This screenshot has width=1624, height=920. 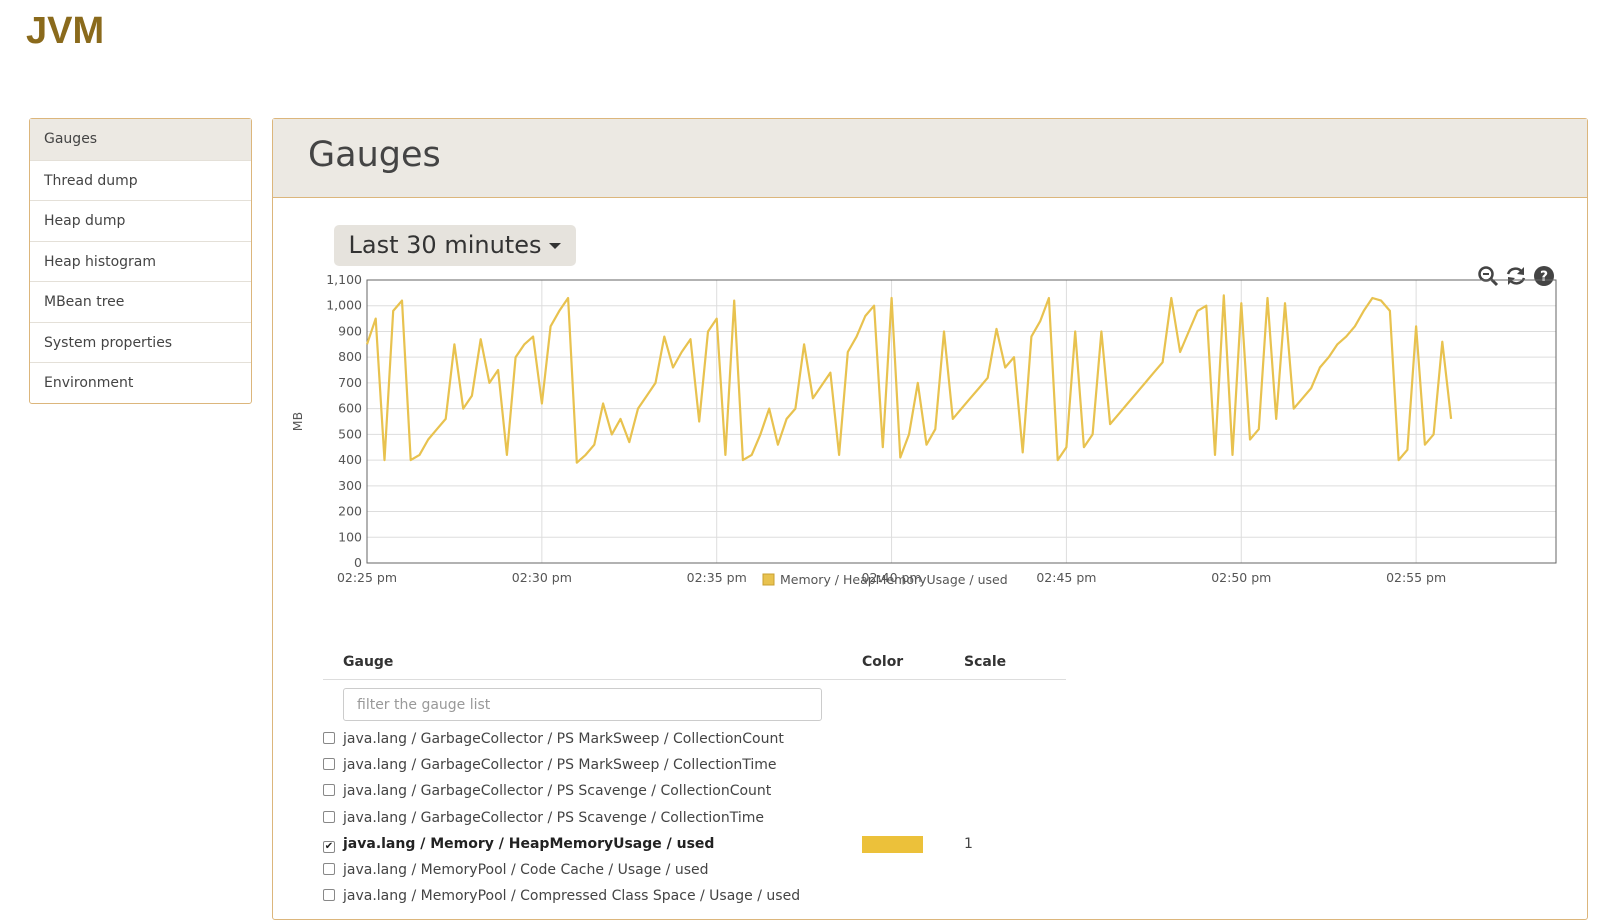 I want to click on nav-item: Heap histogram, so click(x=140, y=261).